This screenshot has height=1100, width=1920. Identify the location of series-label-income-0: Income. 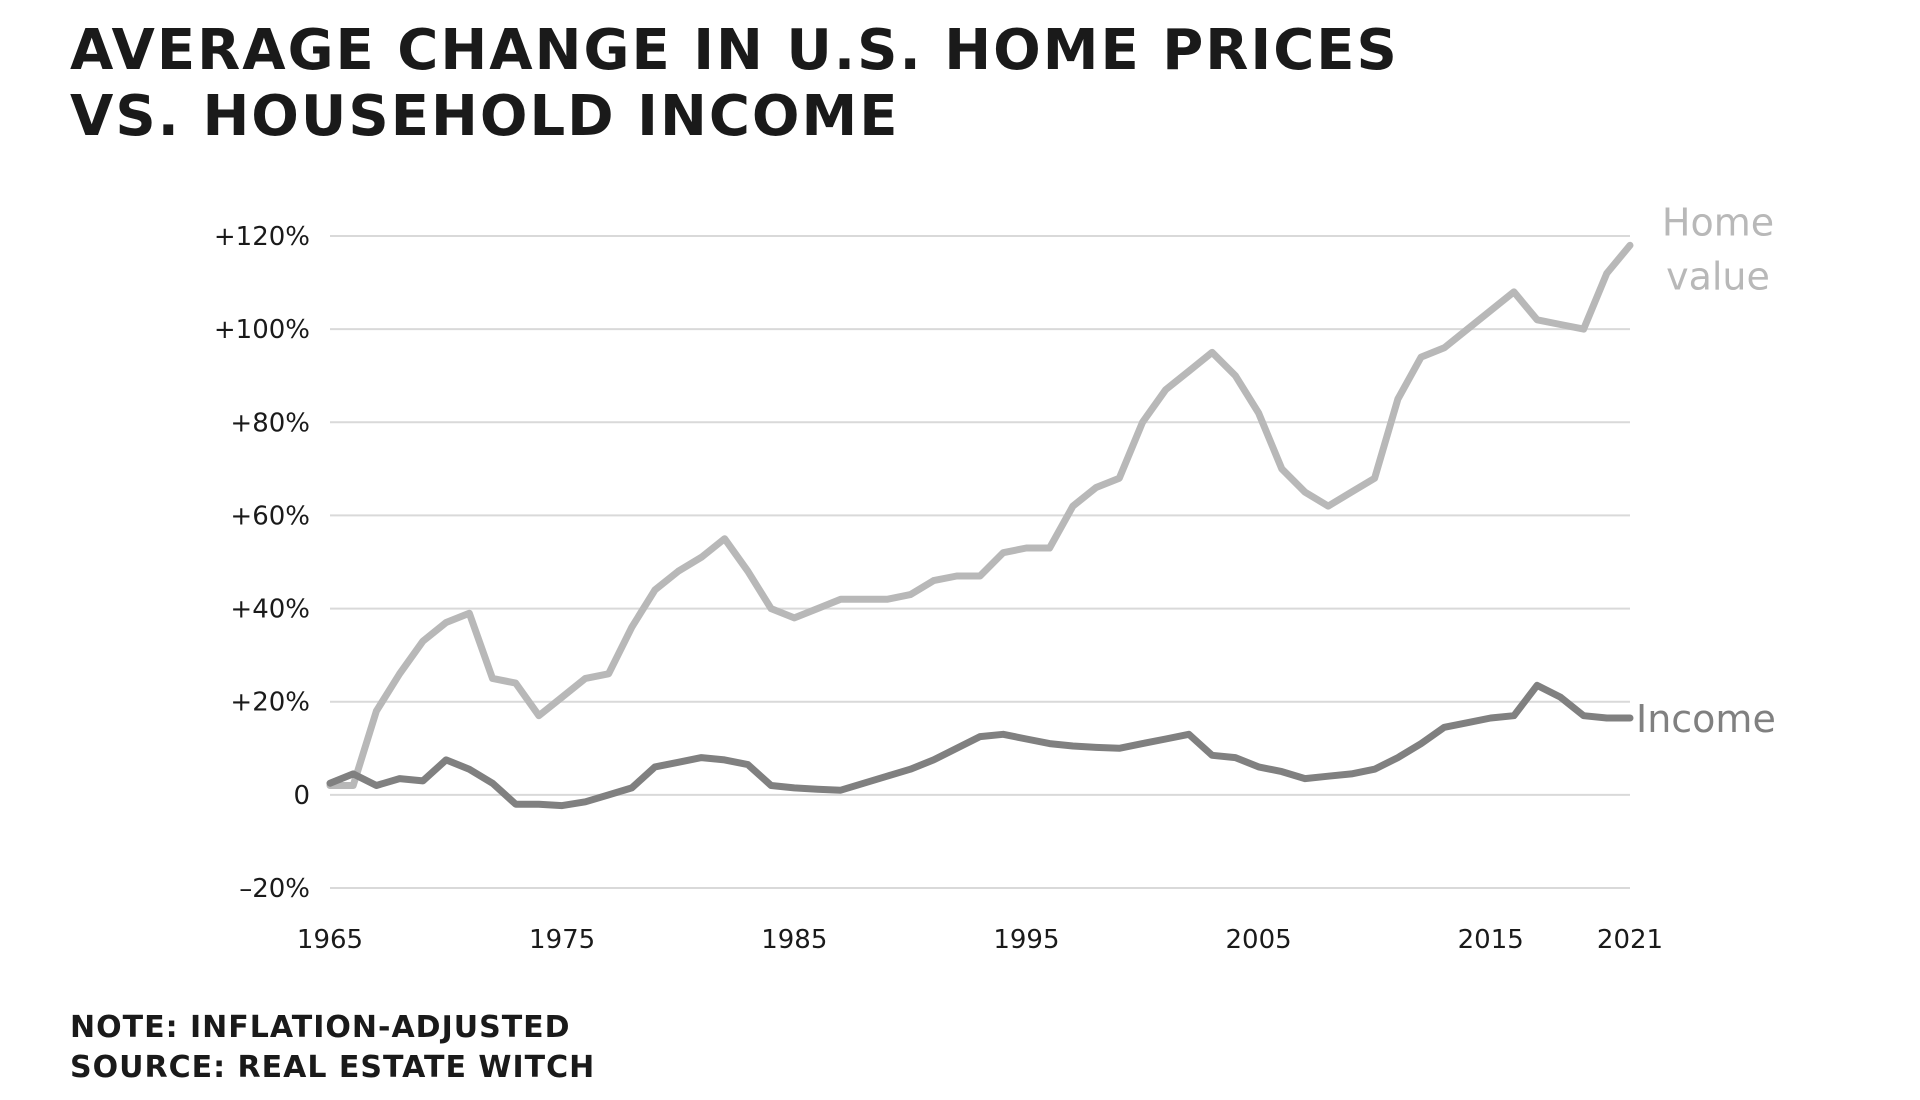
(1706, 719).